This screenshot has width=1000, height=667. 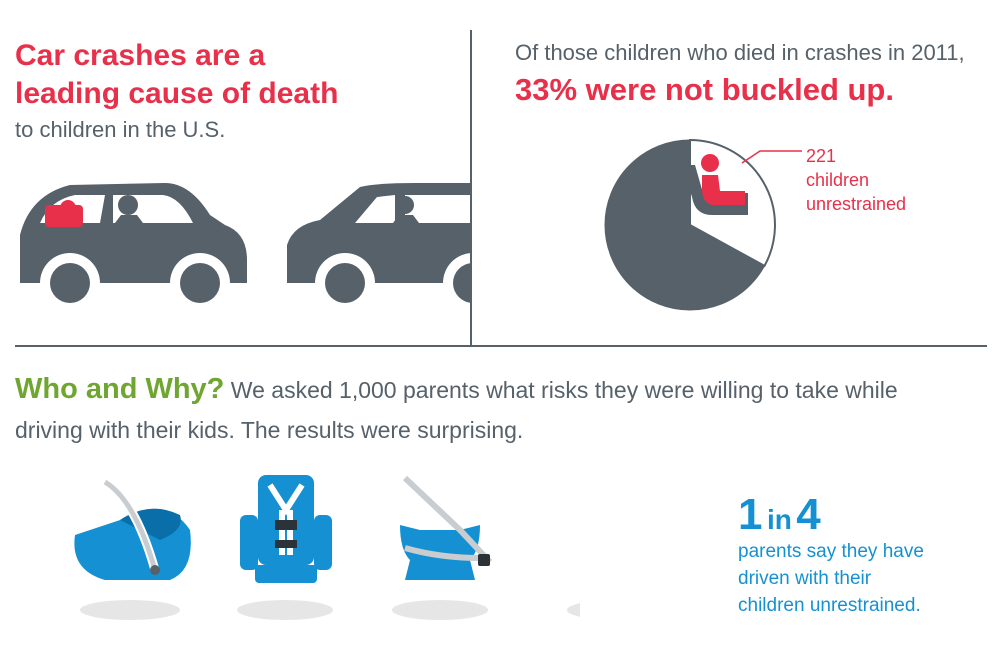 I want to click on pie-label-line2: children, so click(x=838, y=180).